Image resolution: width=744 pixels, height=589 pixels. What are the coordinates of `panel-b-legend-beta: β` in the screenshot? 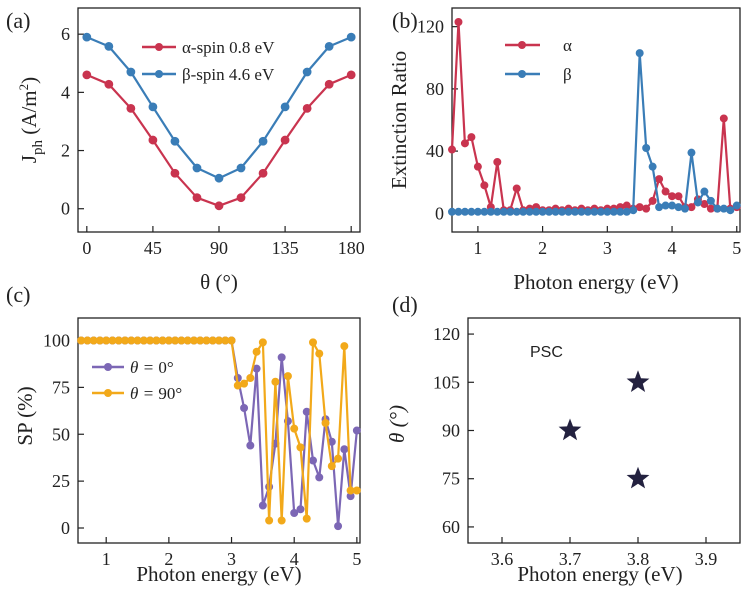 It's located at (567, 74).